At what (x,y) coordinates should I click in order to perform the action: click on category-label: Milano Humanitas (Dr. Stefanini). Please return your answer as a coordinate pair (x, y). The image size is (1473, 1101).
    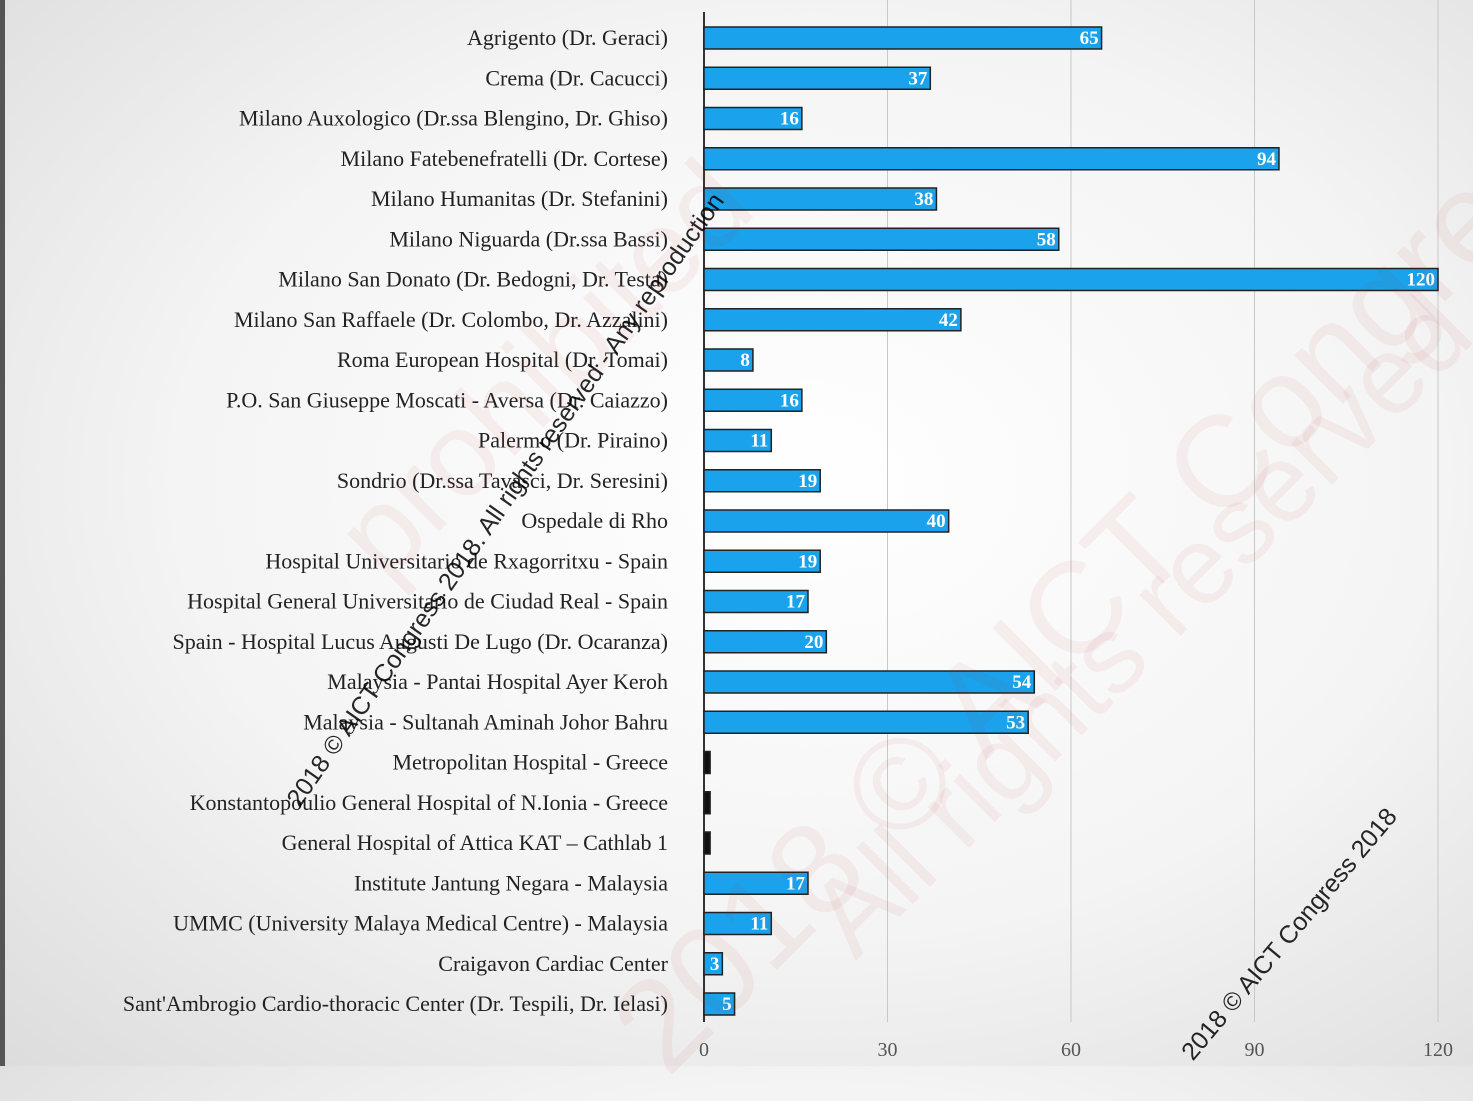
    Looking at the image, I should click on (519, 198).